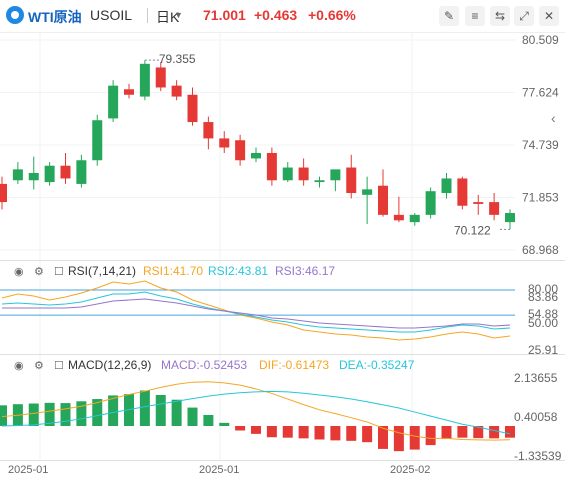  Describe the element at coordinates (177, 59) in the screenshot. I see `high-price-label: 79.355` at that location.